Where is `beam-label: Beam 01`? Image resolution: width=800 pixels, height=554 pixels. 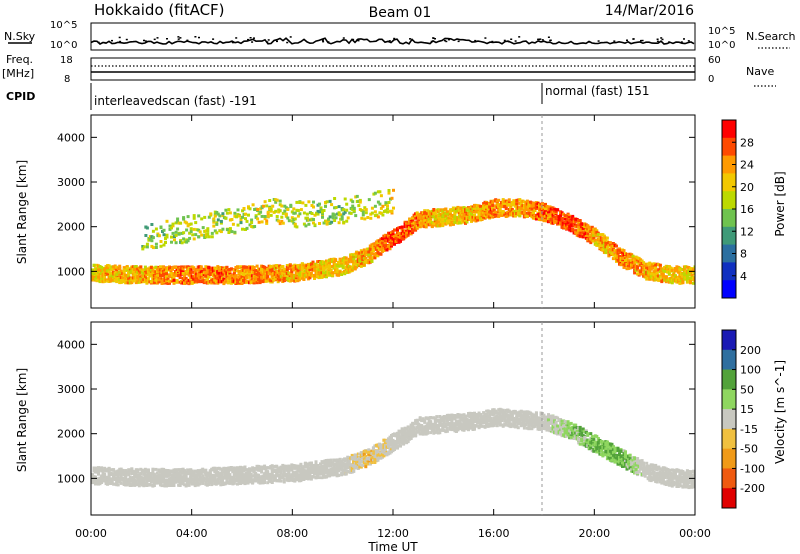
beam-label: Beam 01 is located at coordinates (400, 13).